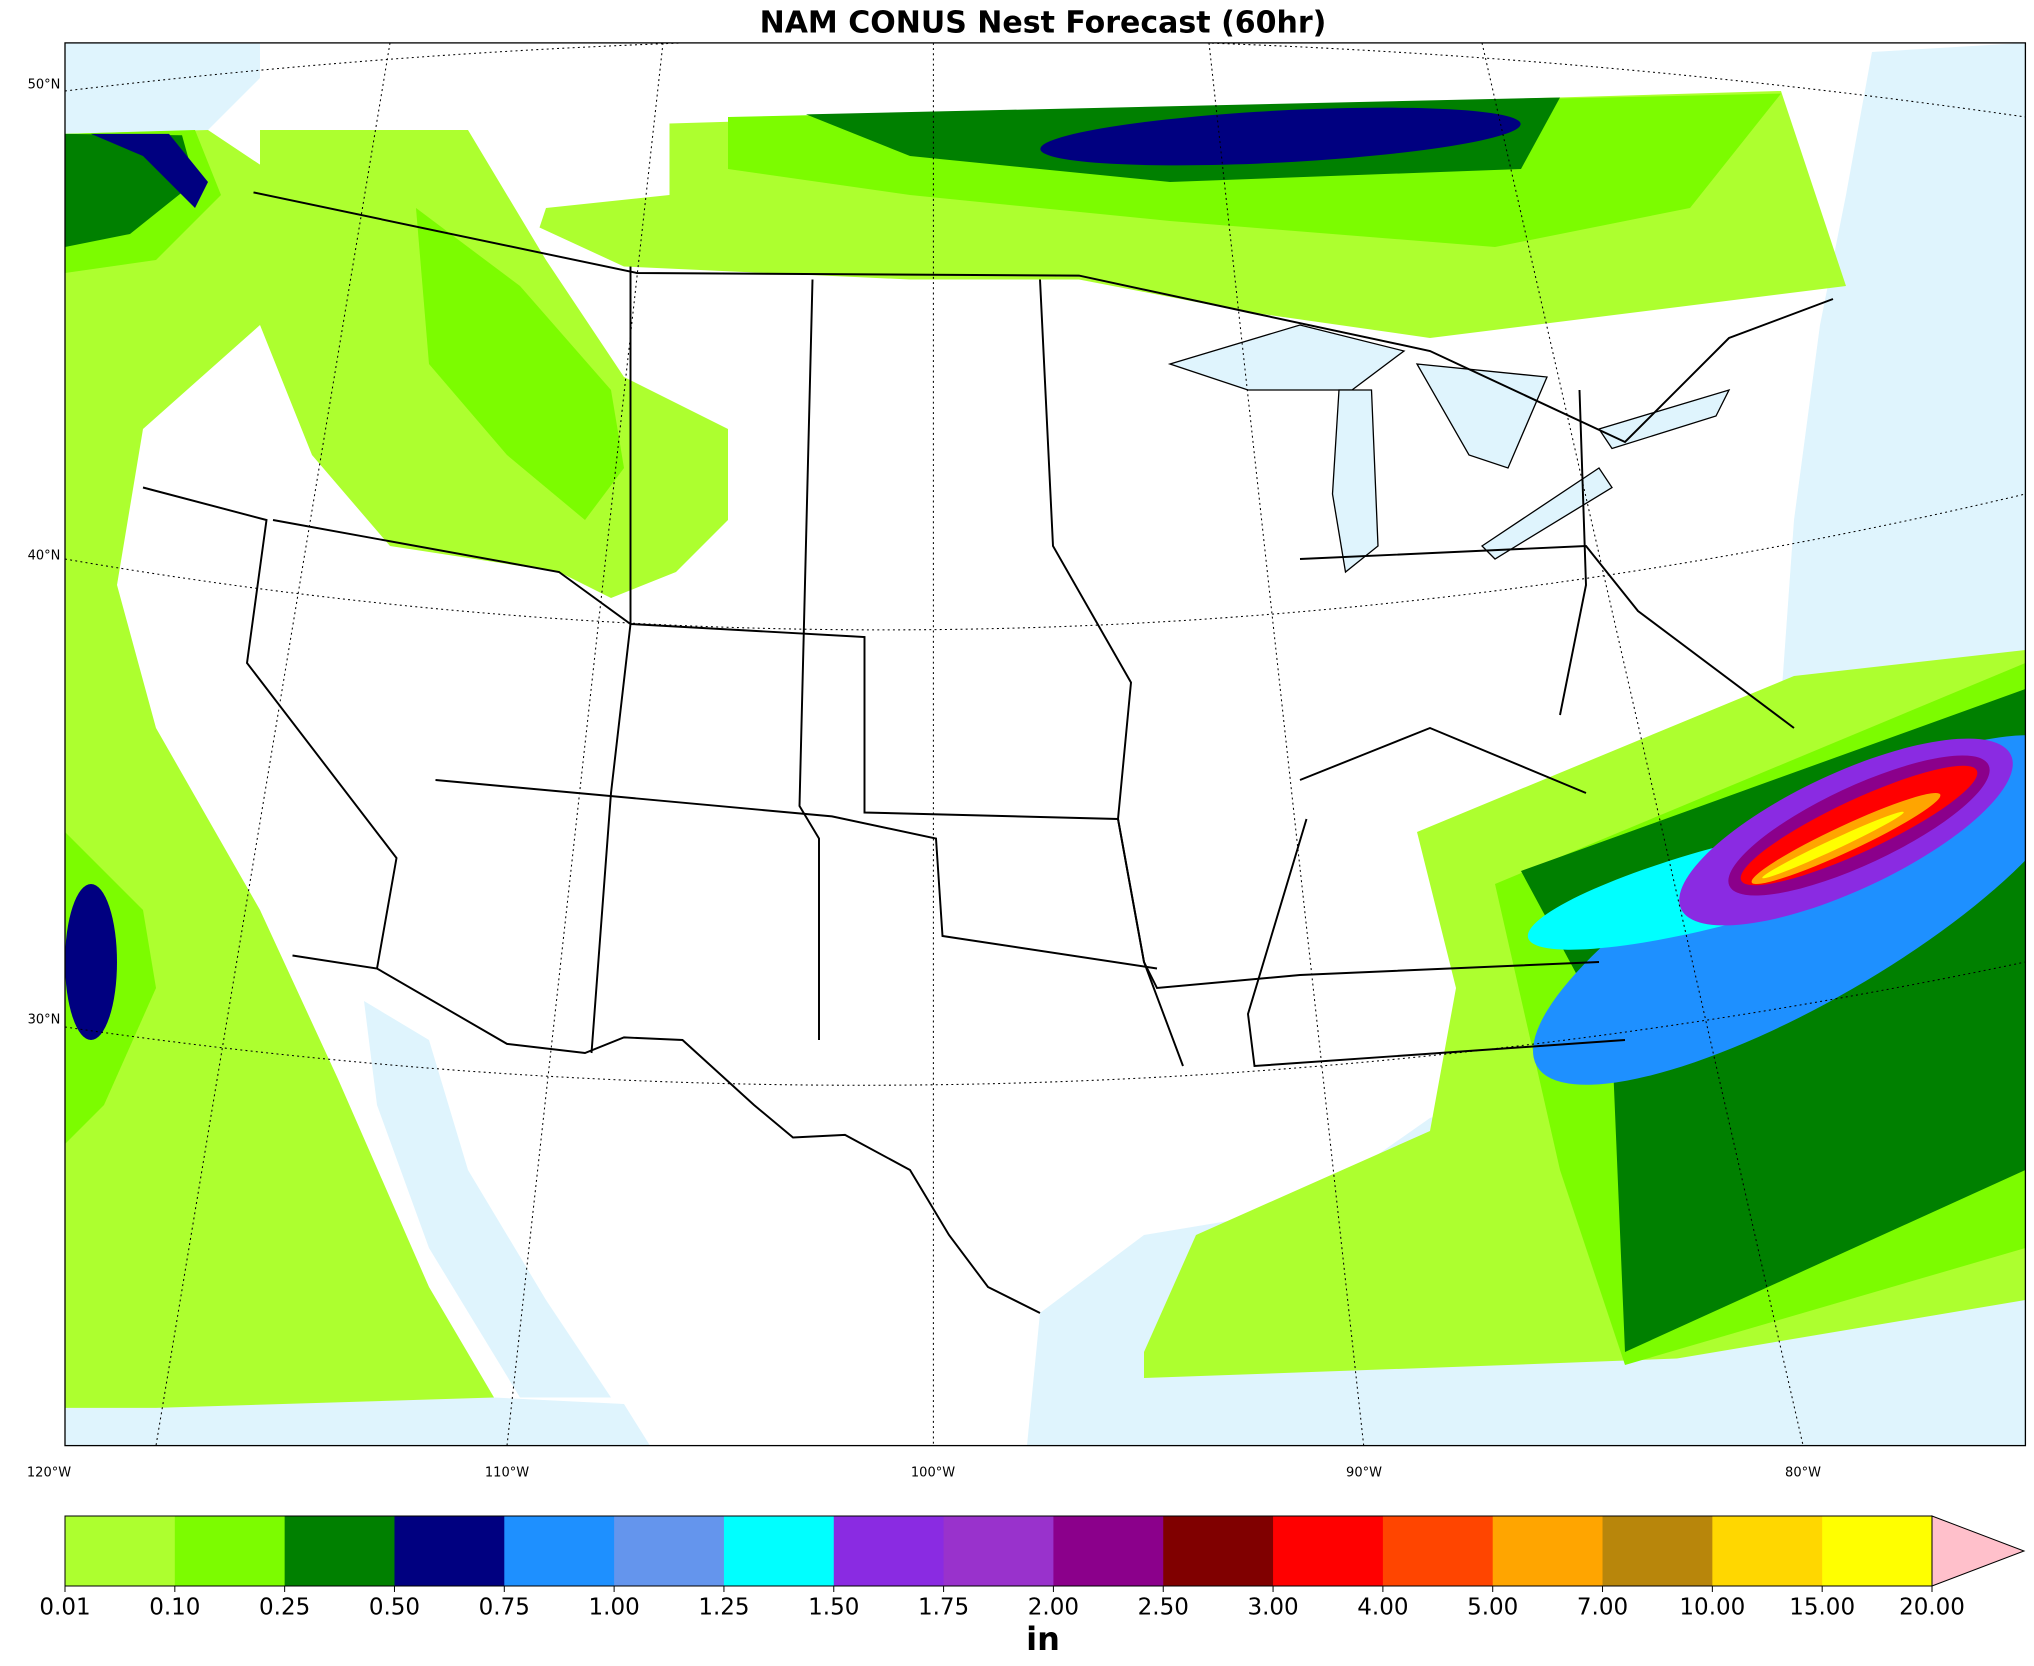 The image size is (2034, 1666). I want to click on colorbar-label: 1.00, so click(614, 1608).